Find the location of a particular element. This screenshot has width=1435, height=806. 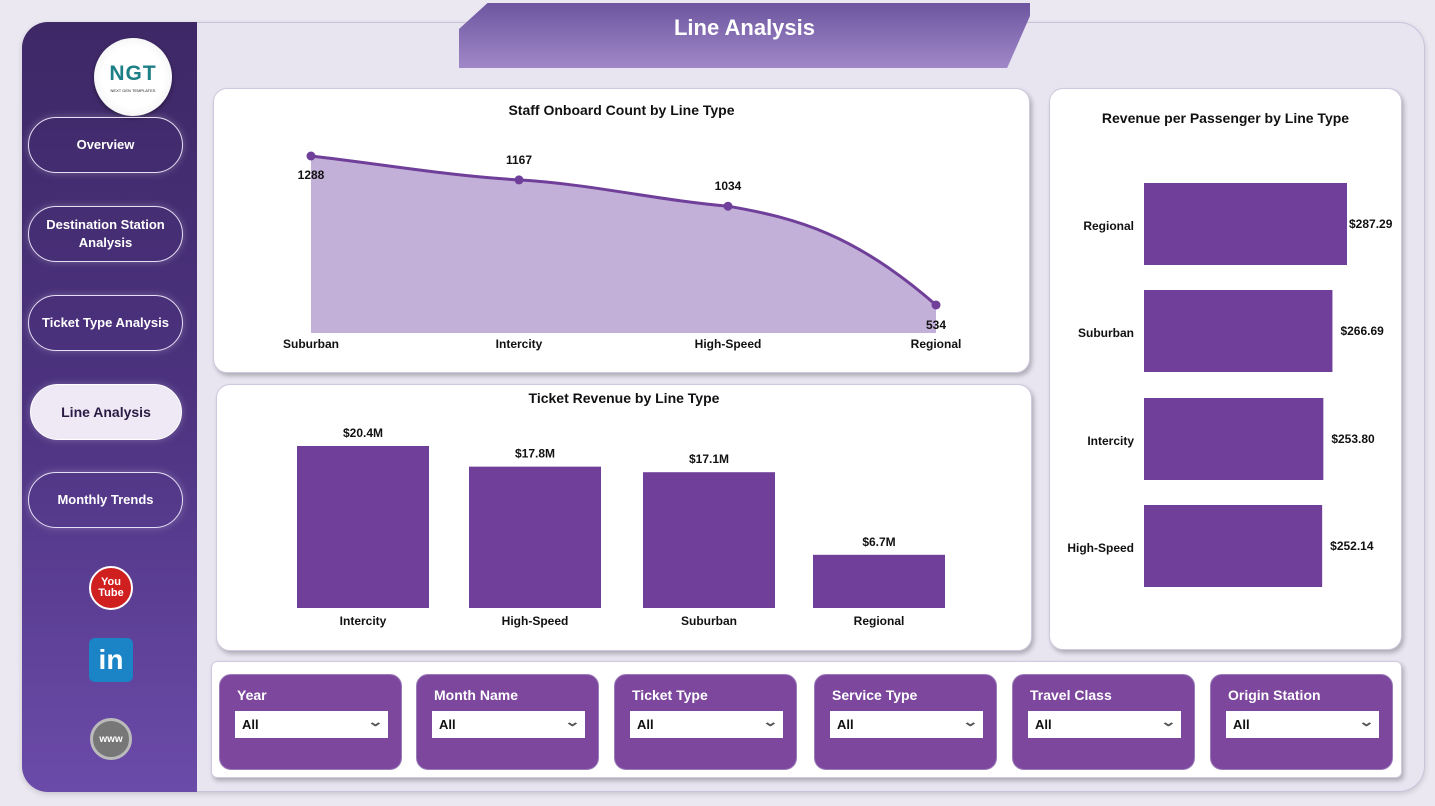

slicer-travel-class: Travel Class All ⌄ is located at coordinates (1103, 722).